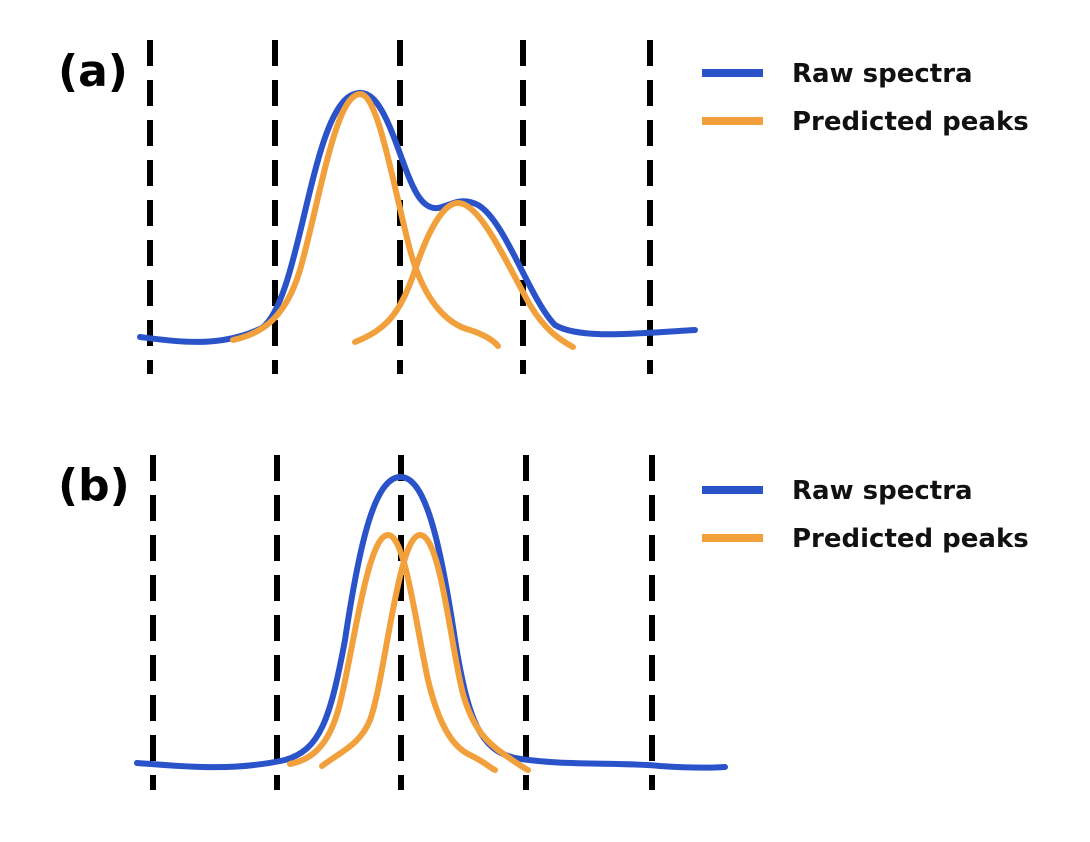  What do you see at coordinates (865, 515) in the screenshot?
I see `panel-b-legend: Raw spectra Predicted peaks` at bounding box center [865, 515].